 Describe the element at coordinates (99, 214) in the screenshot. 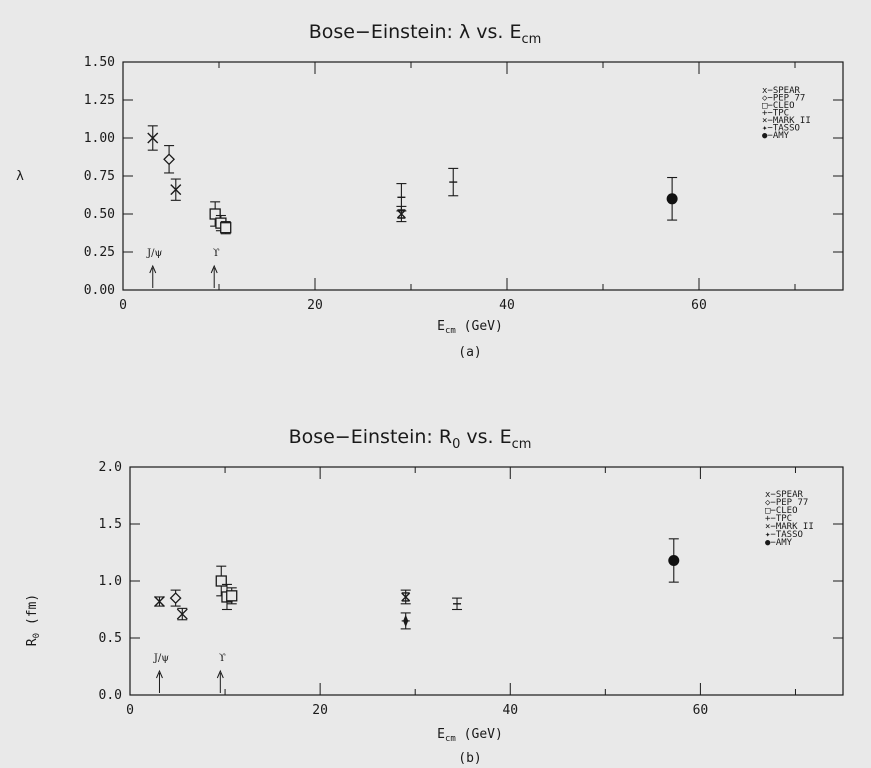

I see `y-tick-label: 0.50` at that location.